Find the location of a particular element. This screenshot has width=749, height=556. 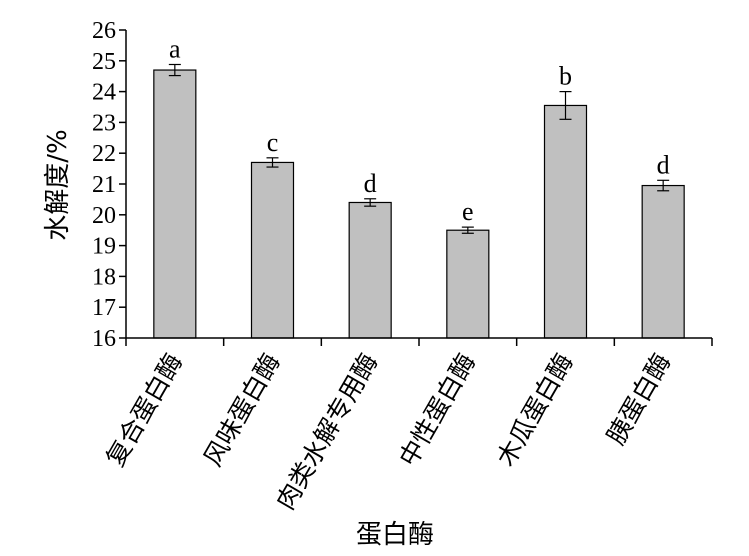

x-axis-title: 蛋白酶 is located at coordinates (395, 535).